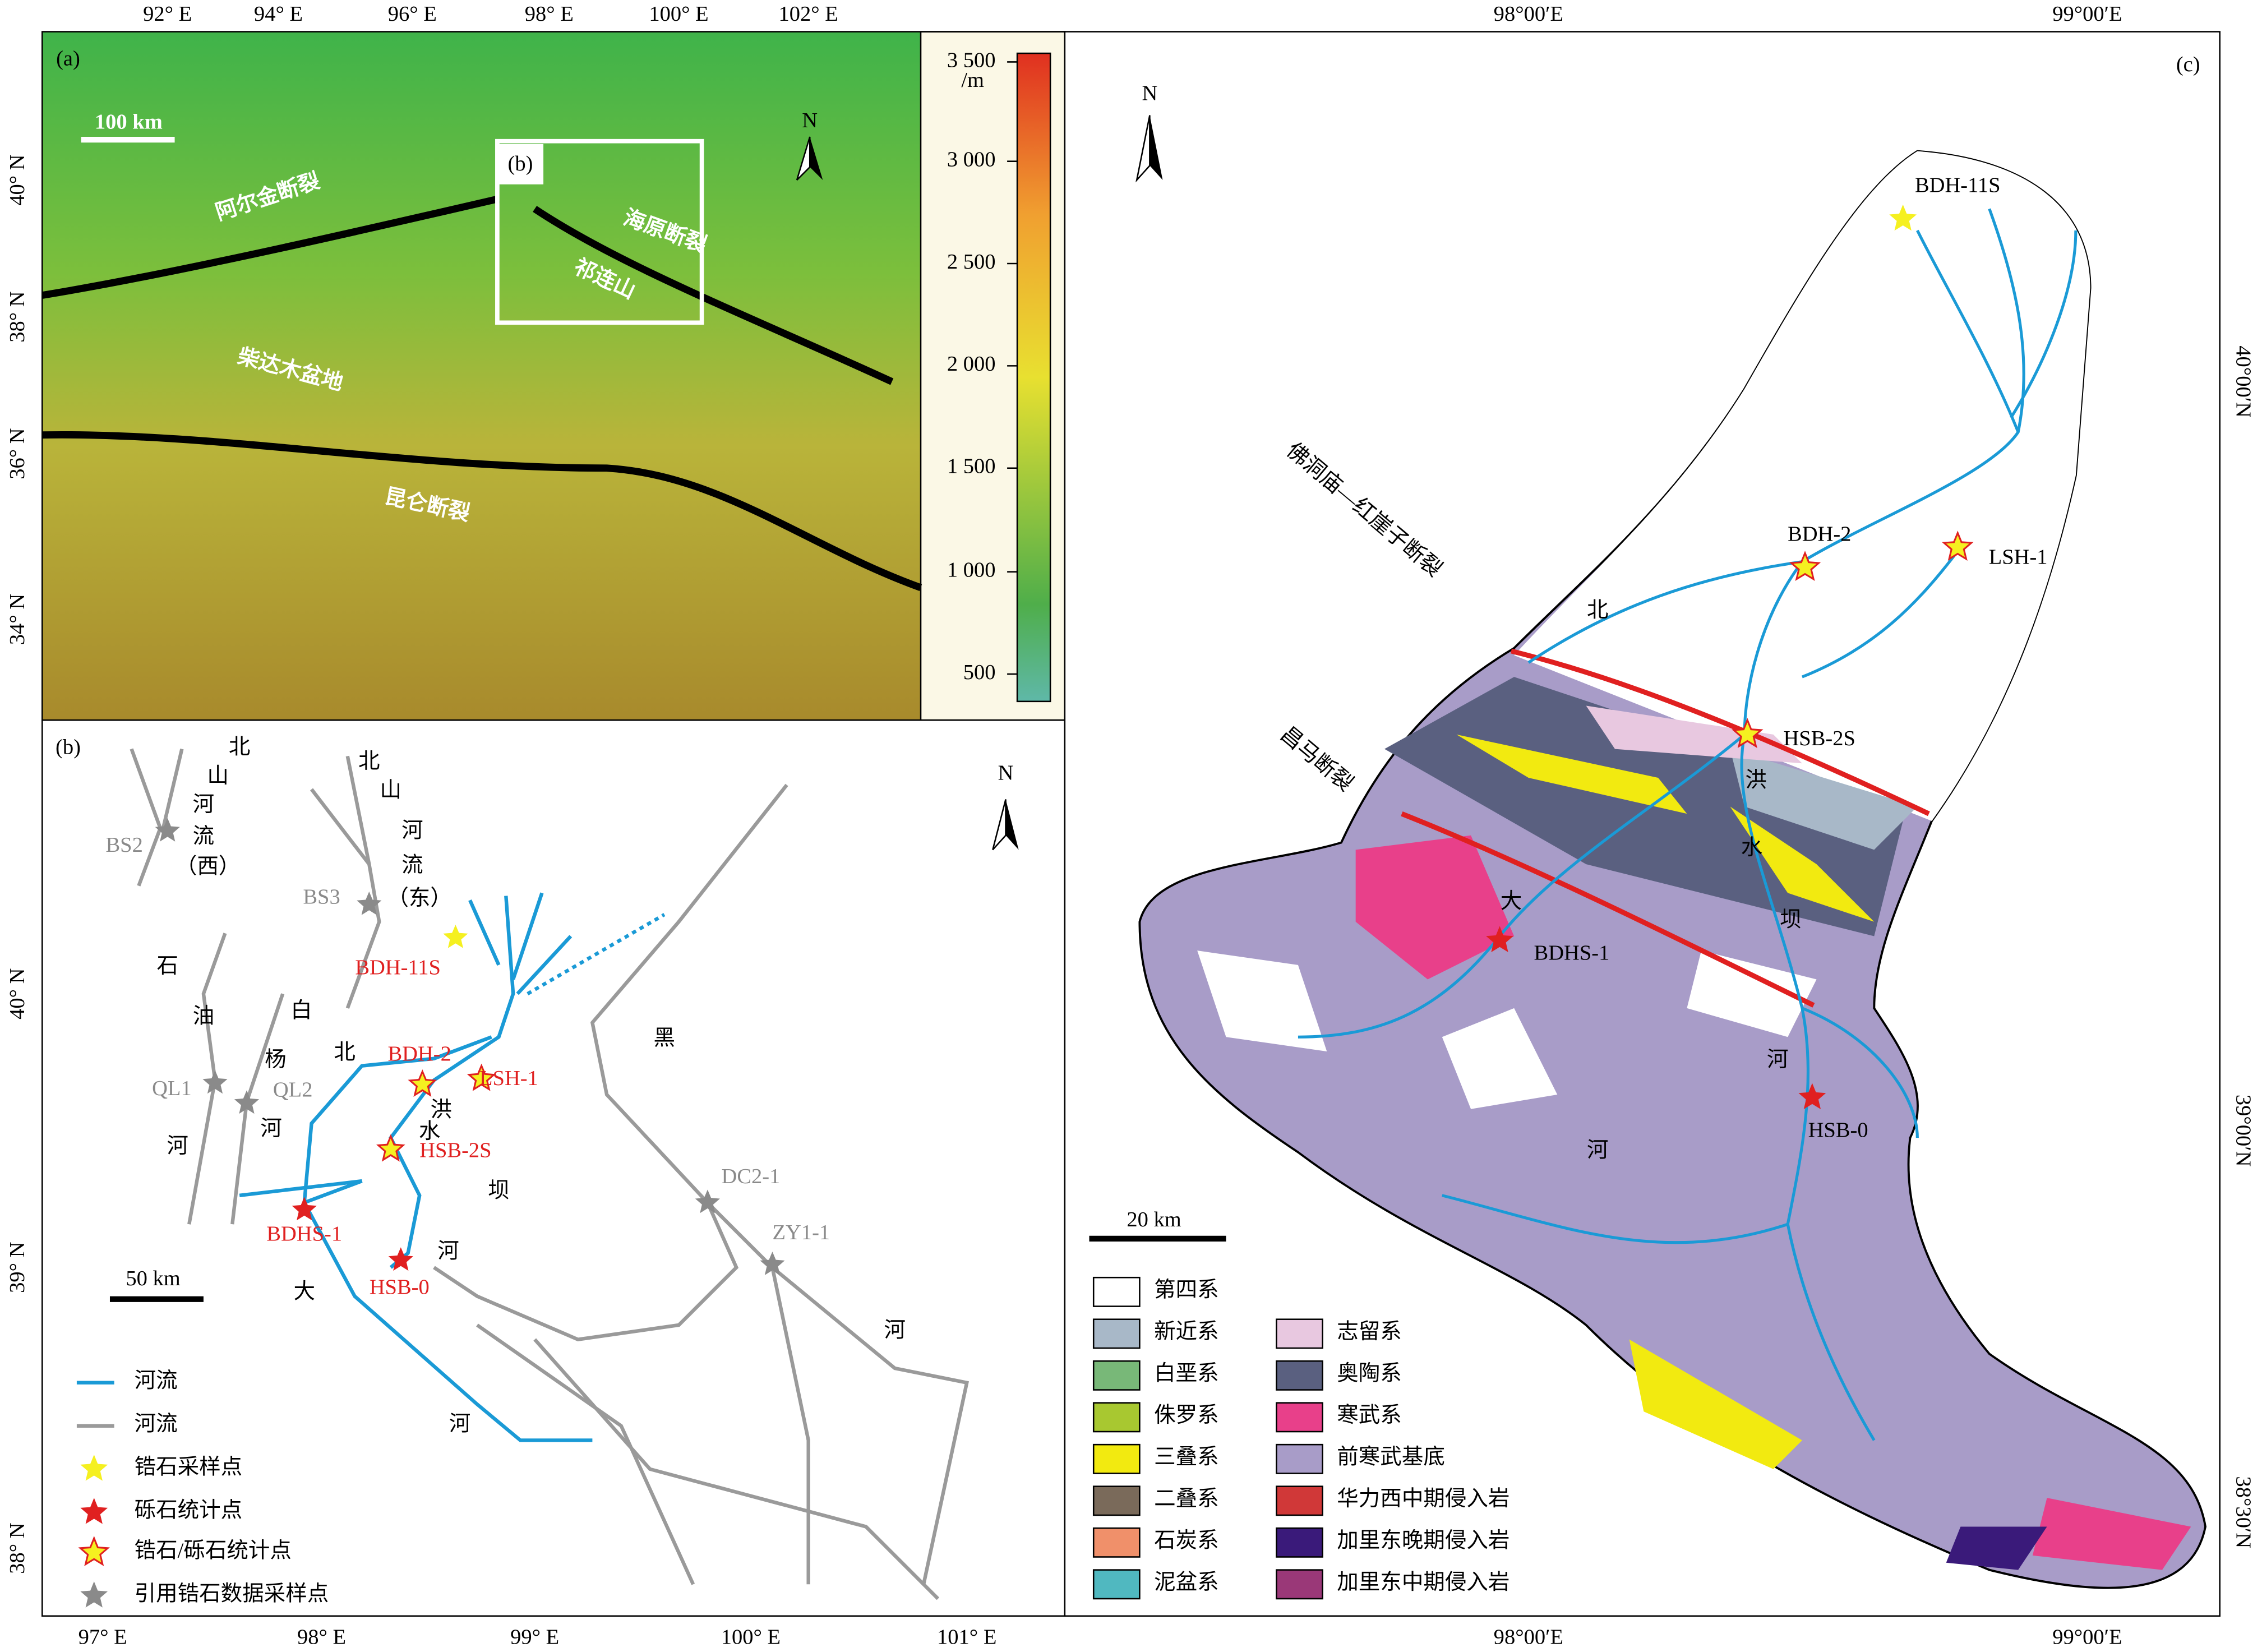 The image size is (2262, 1652). Describe the element at coordinates (123, 845) in the screenshot. I see `sample-label: BS2` at that location.